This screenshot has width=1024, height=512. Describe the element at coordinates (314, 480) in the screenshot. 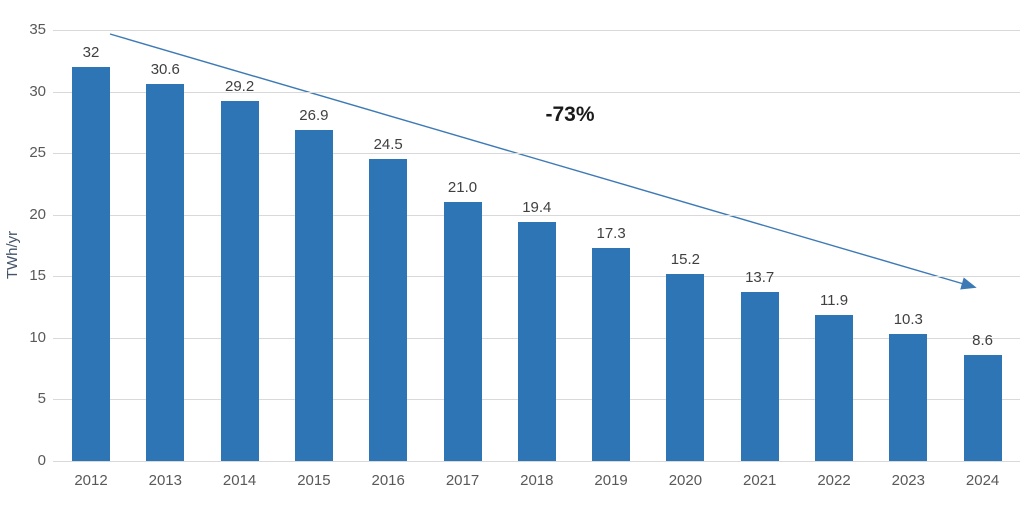

I see `x-tick-label-2015: 2015` at that location.